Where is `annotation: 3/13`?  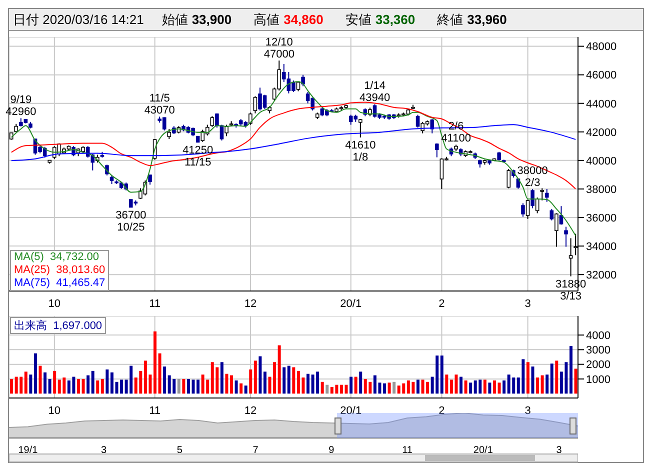
annotation: 3/13 is located at coordinates (571, 296).